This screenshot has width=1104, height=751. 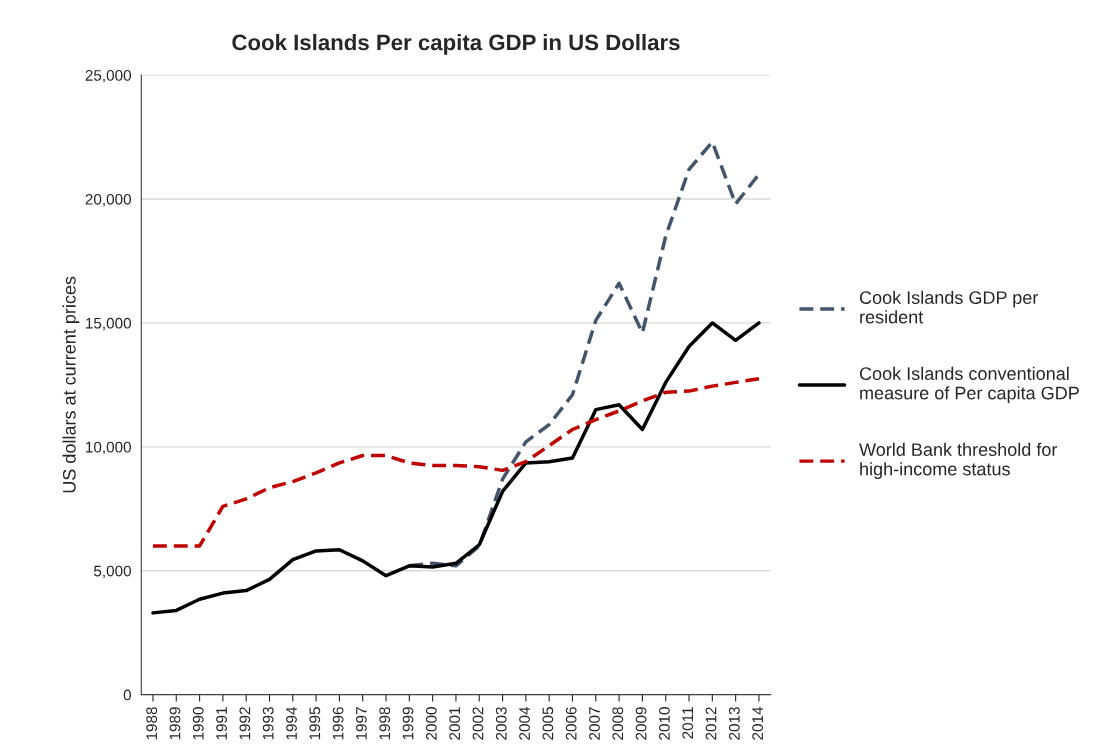 What do you see at coordinates (688, 723) in the screenshot?
I see `x-tick-label: 2011` at bounding box center [688, 723].